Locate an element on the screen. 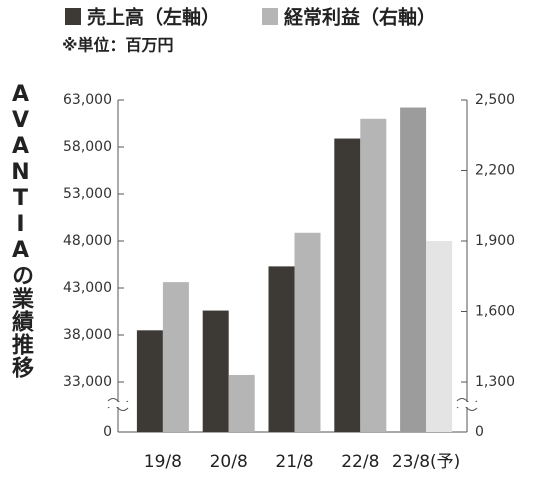  x-tick-label: 22/8 is located at coordinates (360, 462).